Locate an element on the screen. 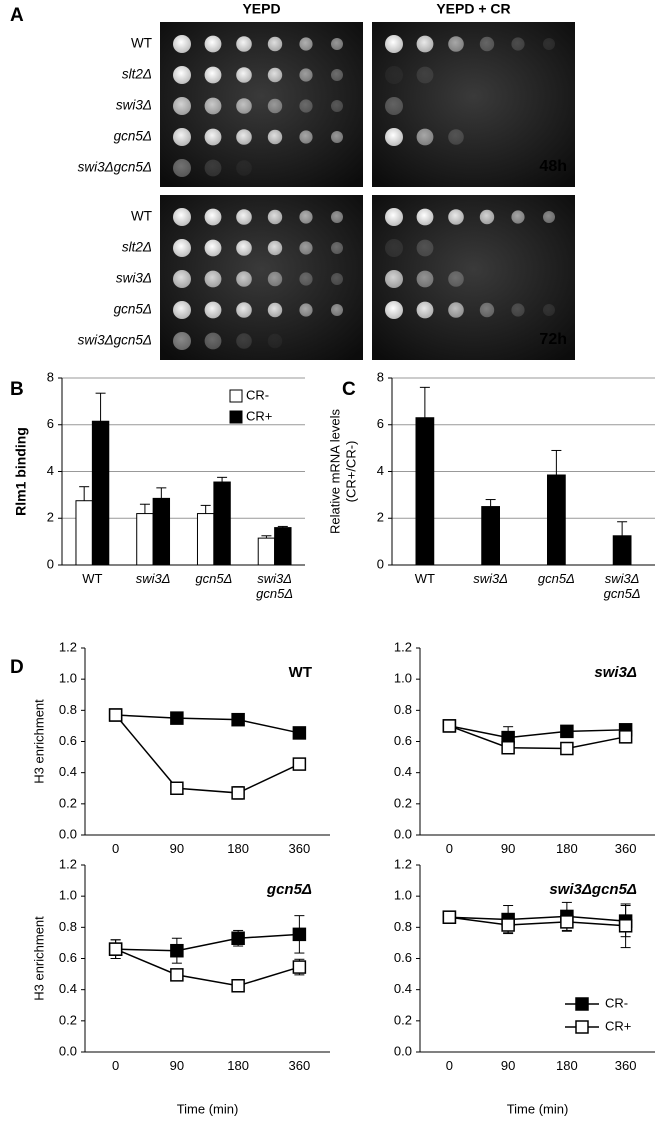 This screenshot has width=661, height=1129. y-tick-label: 0 is located at coordinates (380, 563).